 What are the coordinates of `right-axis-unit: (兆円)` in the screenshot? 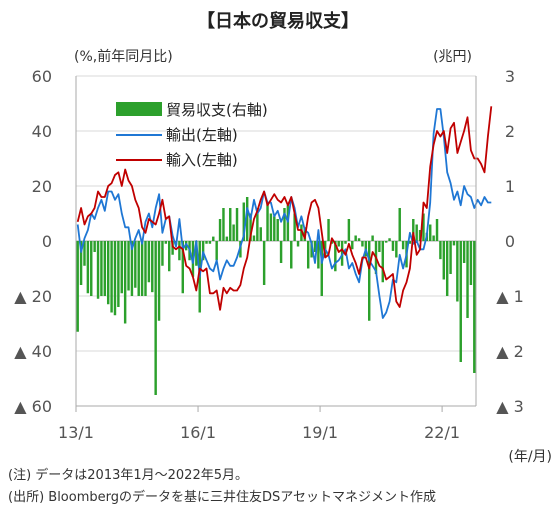 It's located at (452, 57).